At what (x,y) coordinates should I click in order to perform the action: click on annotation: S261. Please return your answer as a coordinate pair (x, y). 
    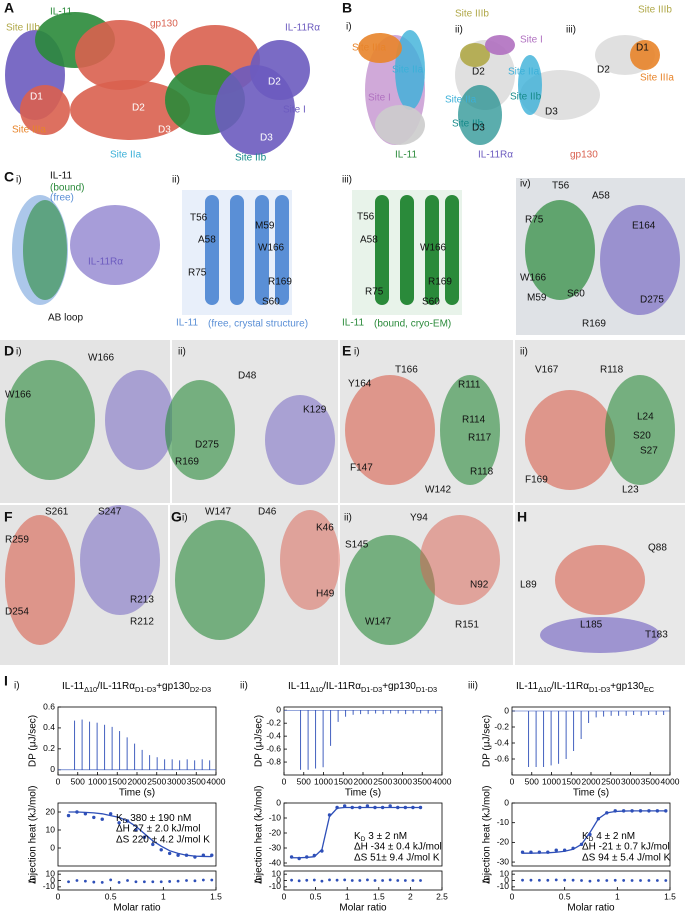
    Looking at the image, I should click on (57, 512).